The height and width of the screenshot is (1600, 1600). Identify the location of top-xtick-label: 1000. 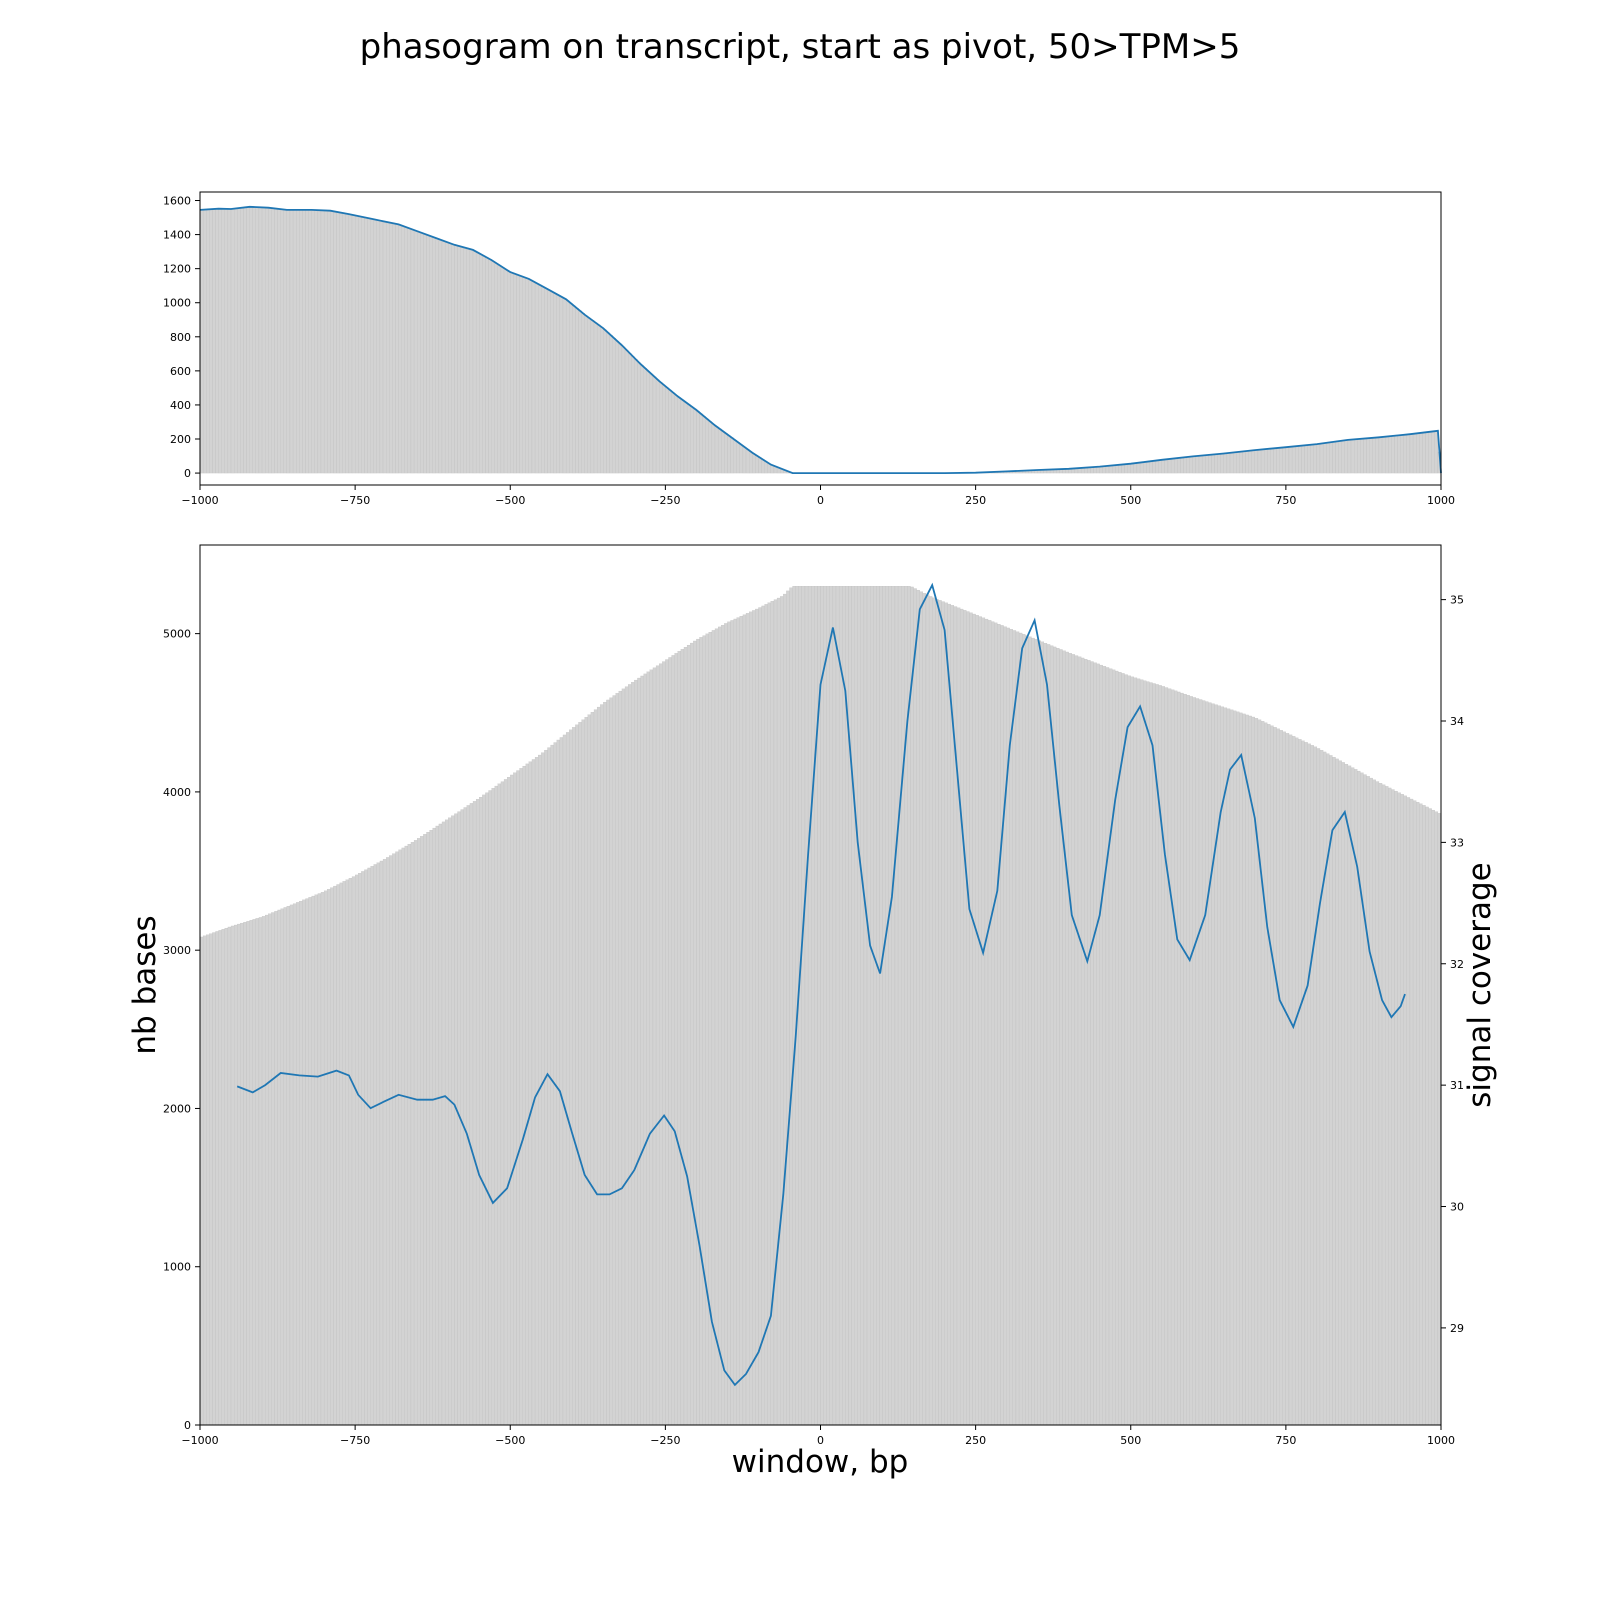
(1441, 500).